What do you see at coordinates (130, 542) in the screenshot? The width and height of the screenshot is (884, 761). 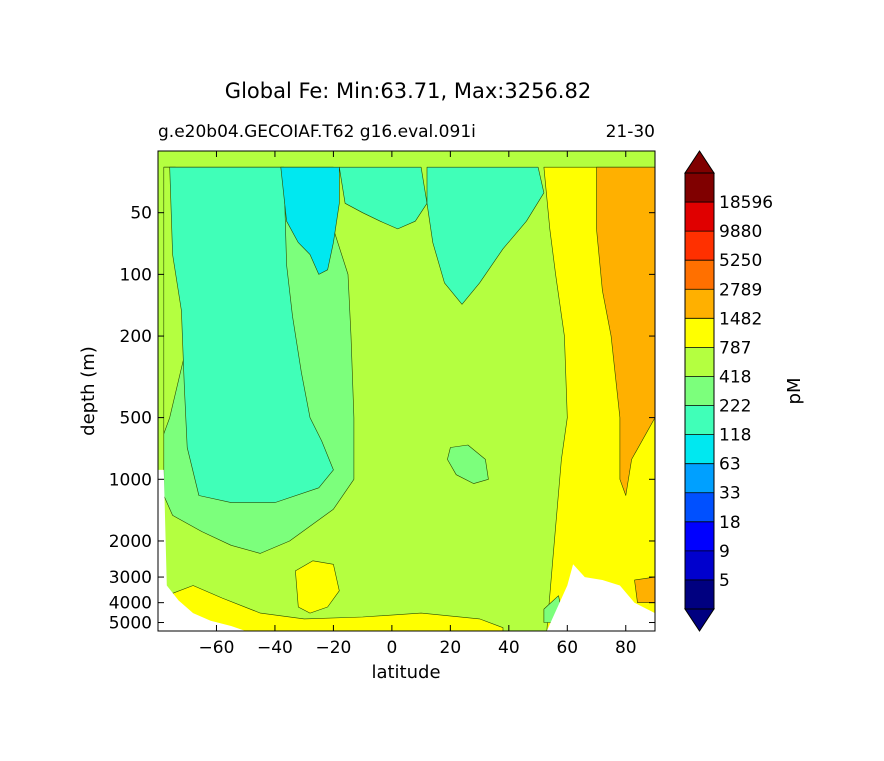 I see `y-tick-label: 2000` at bounding box center [130, 542].